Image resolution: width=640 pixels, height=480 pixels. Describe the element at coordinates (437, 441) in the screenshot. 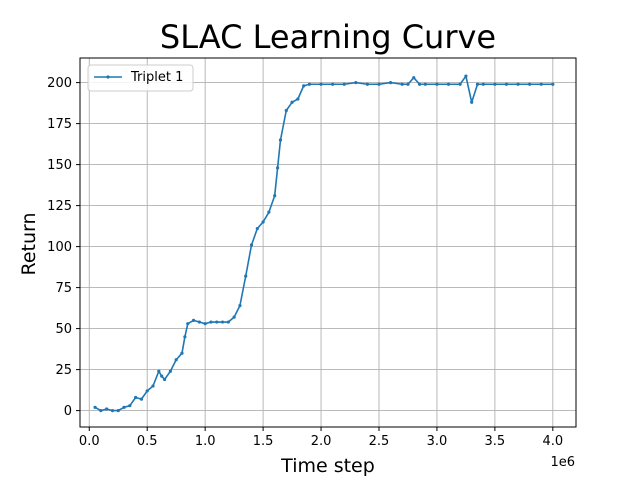

I see `x-tick-label: 3.0` at that location.